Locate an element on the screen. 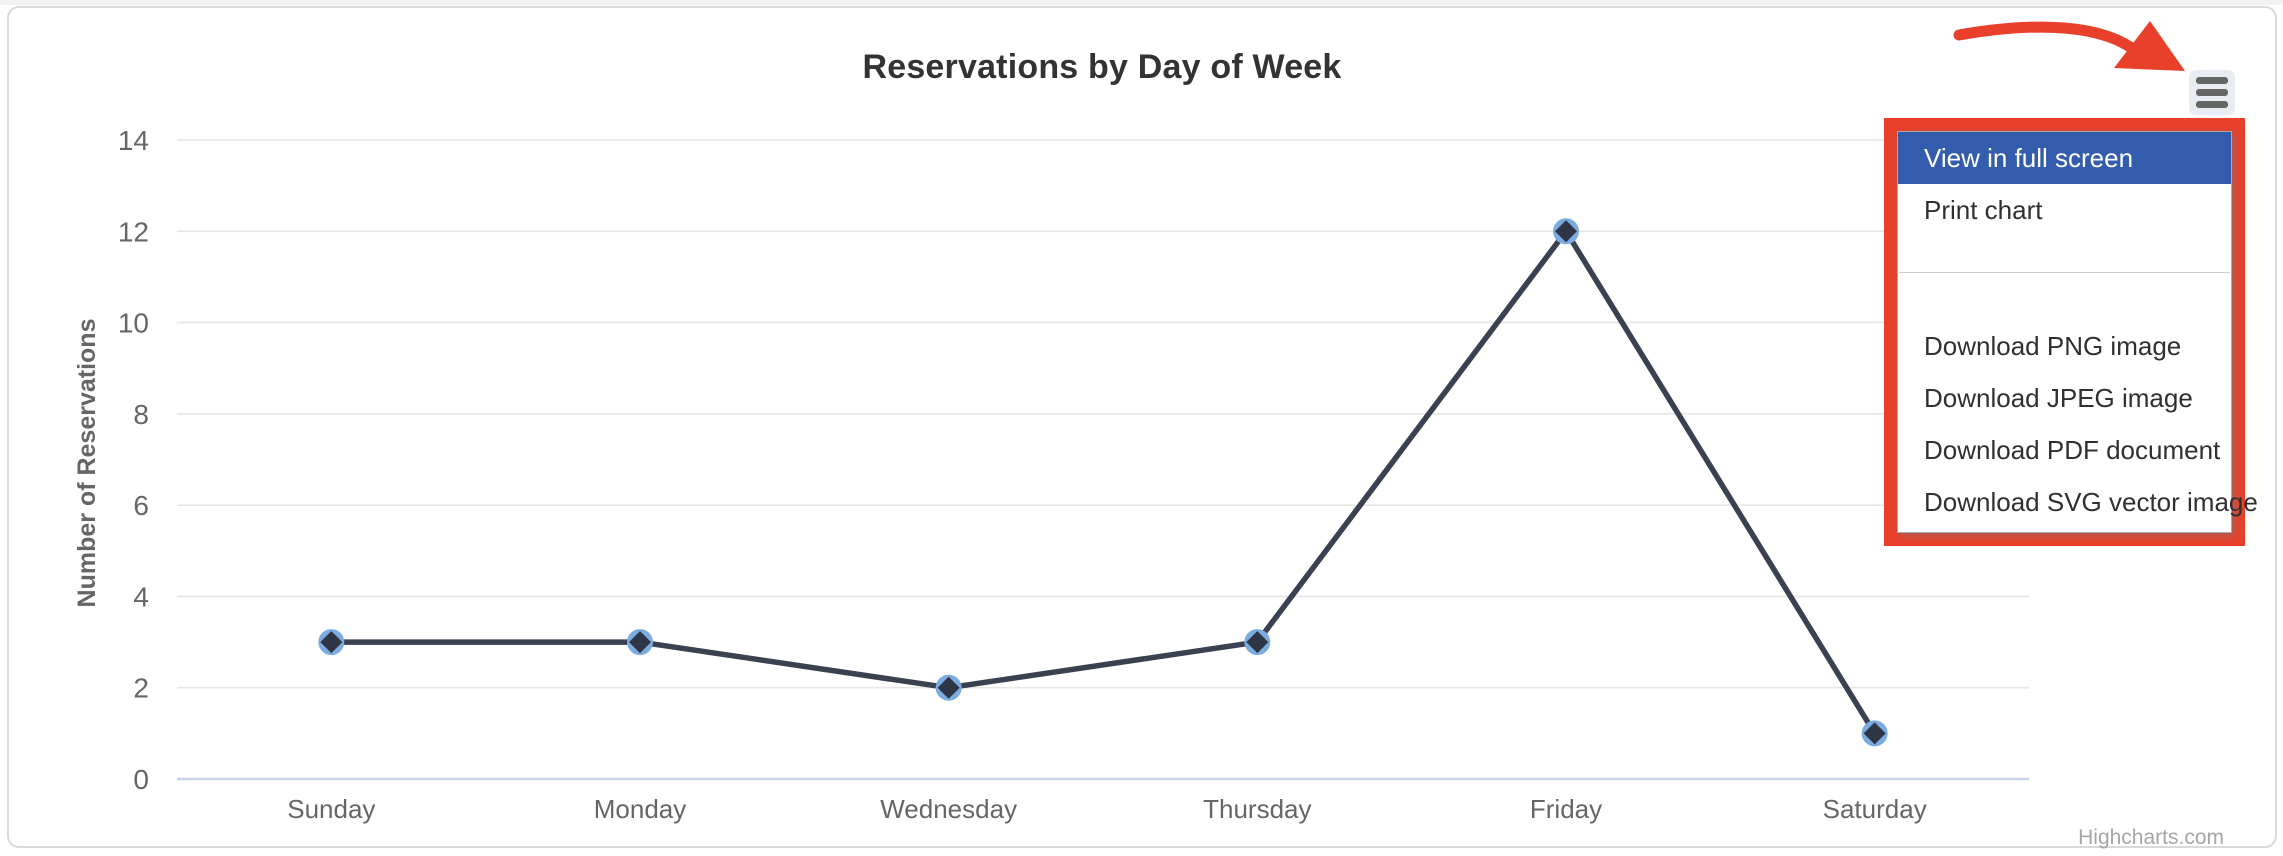 This screenshot has width=2283, height=856. chart-title: Reservations by Day of Week is located at coordinates (1102, 67).